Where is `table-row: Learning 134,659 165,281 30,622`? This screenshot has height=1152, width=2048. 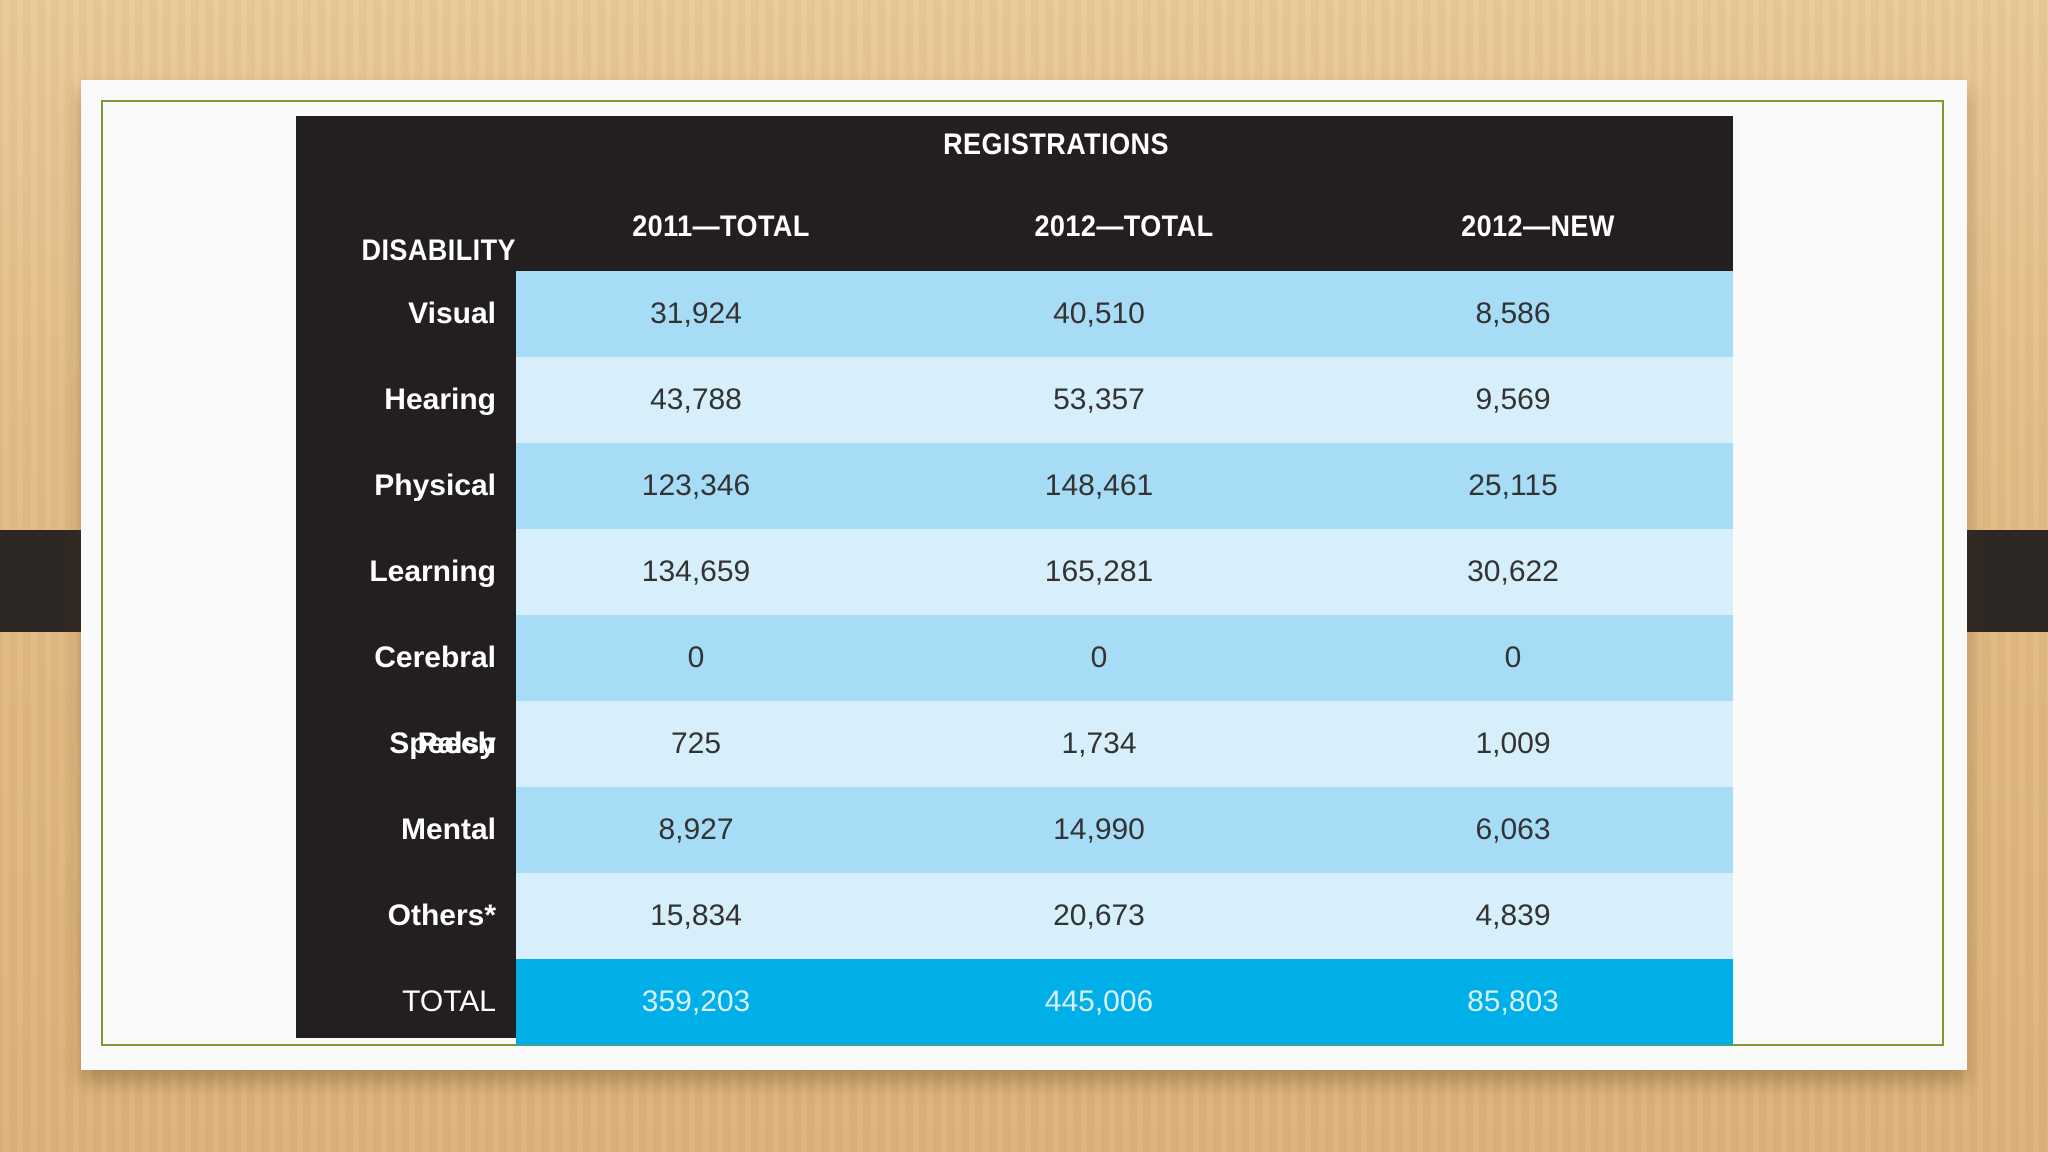
table-row: Learning 134,659 165,281 30,622 is located at coordinates (1014, 572).